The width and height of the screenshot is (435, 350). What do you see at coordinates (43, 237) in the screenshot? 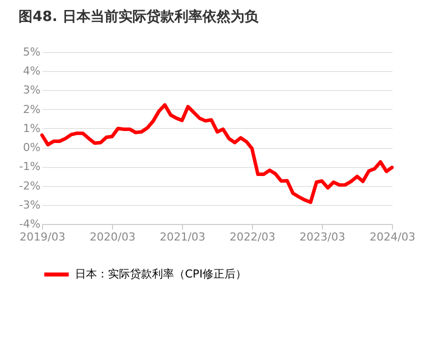
I see `x-tick-label: 2019/03` at bounding box center [43, 237].